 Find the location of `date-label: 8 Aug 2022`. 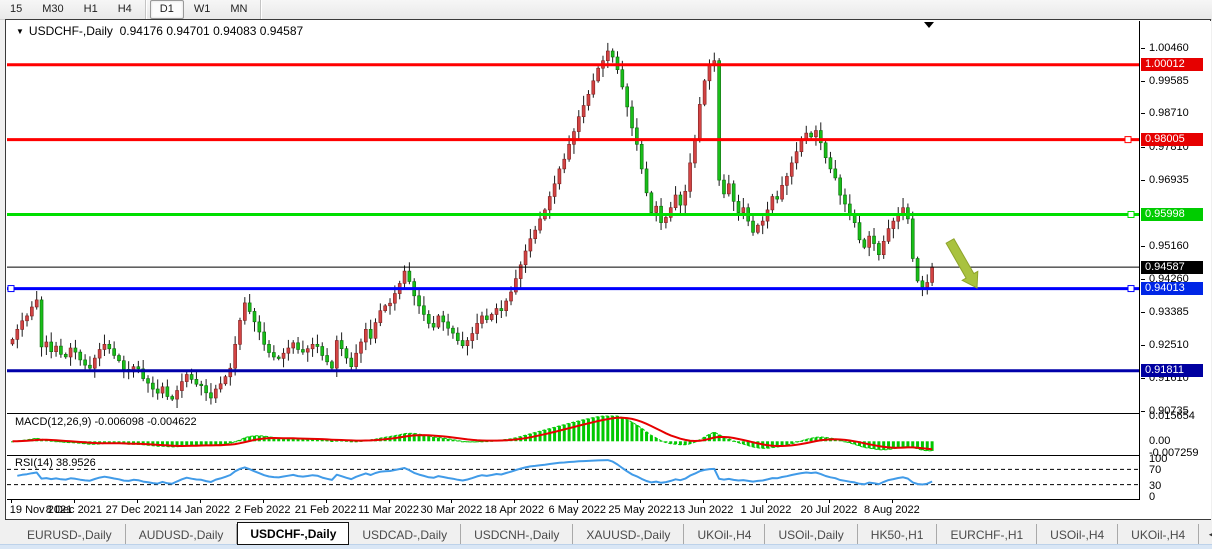

date-label: 8 Aug 2022 is located at coordinates (892, 510).